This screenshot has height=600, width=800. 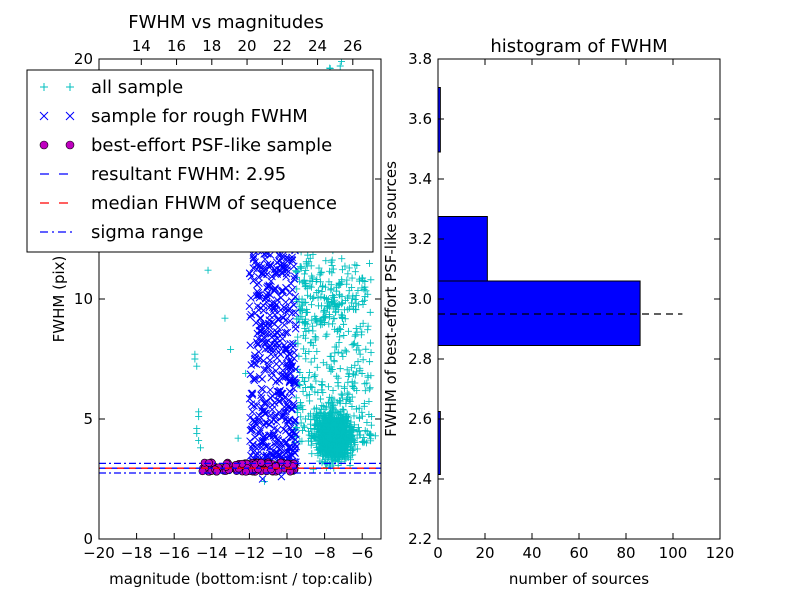 What do you see at coordinates (420, 59) in the screenshot?
I see `y-tick-label: 3.8` at bounding box center [420, 59].